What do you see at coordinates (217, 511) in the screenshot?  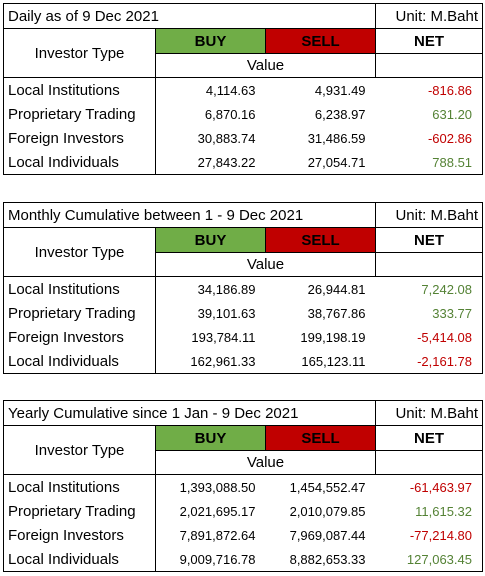 I see `buy-value: 2,021,695.17` at bounding box center [217, 511].